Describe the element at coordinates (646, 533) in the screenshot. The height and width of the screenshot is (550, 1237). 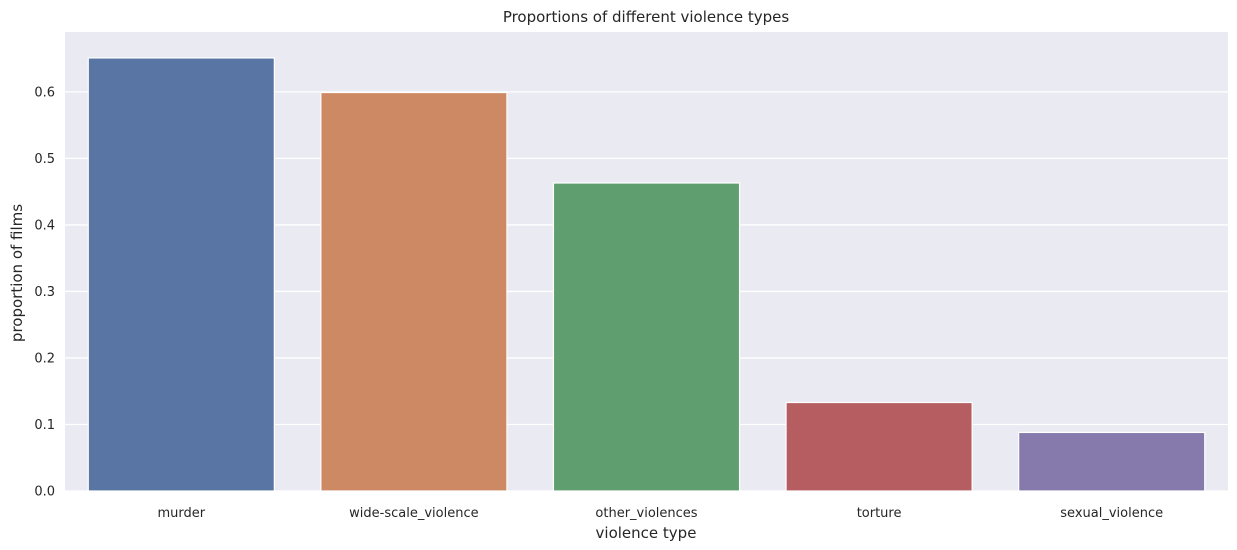
I see `x-axis-label: violence type` at that location.